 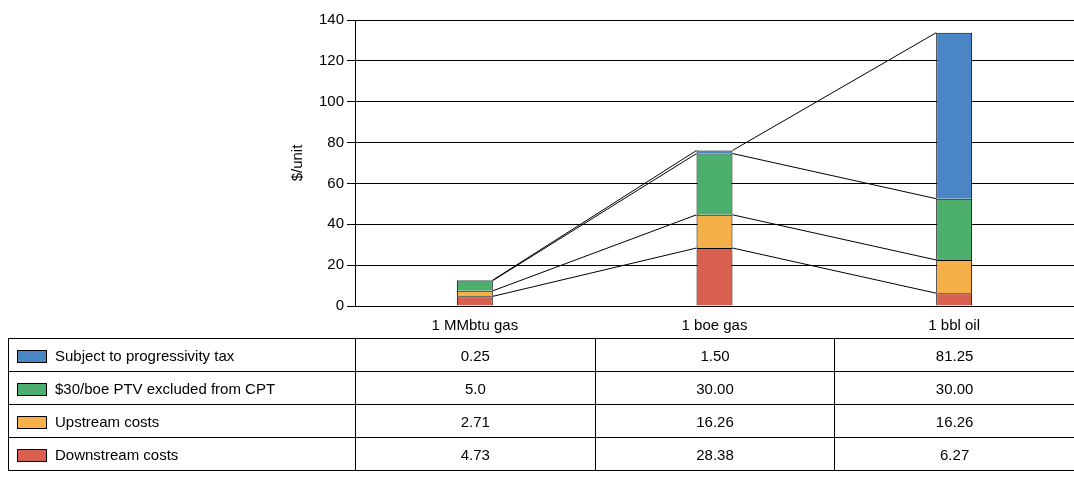 What do you see at coordinates (339, 305) in the screenshot?
I see `y-tick-label: 0` at bounding box center [339, 305].